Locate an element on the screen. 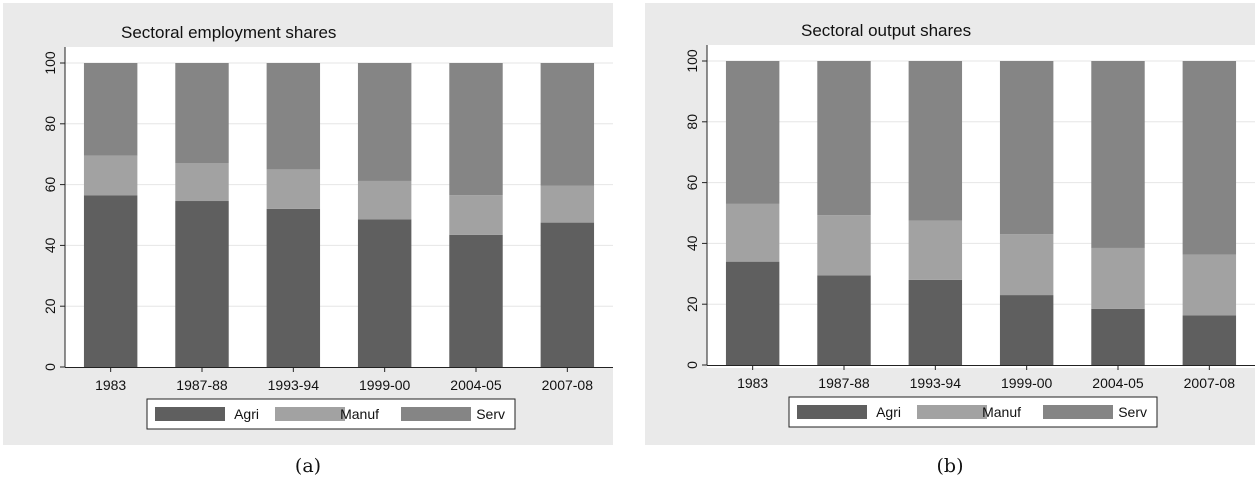 Image resolution: width=1257 pixels, height=489 pixels. caption-a: (a) is located at coordinates (308, 466).